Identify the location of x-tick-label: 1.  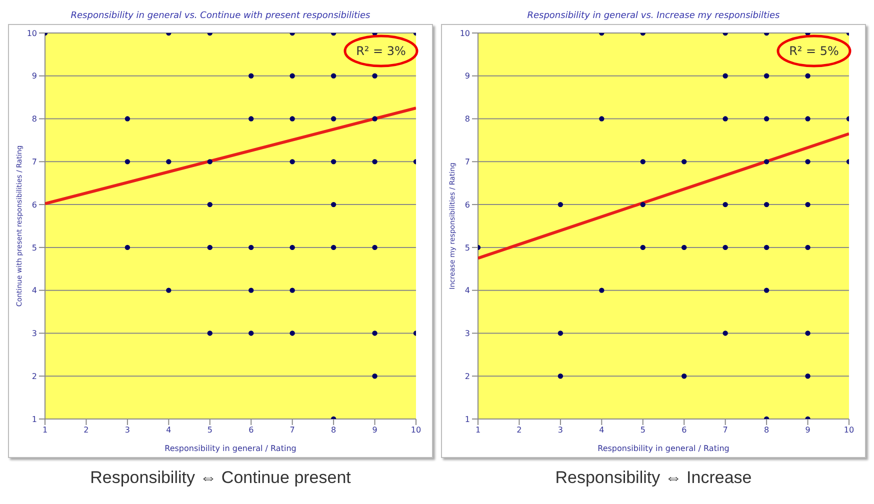
(45, 430).